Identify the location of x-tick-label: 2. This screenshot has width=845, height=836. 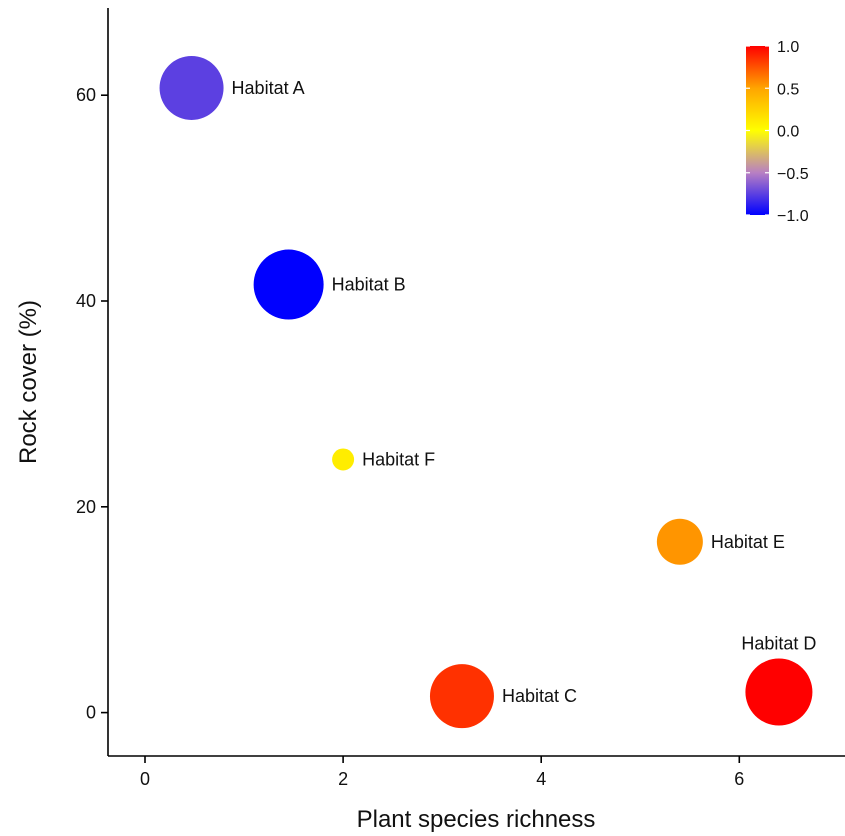
(343, 779).